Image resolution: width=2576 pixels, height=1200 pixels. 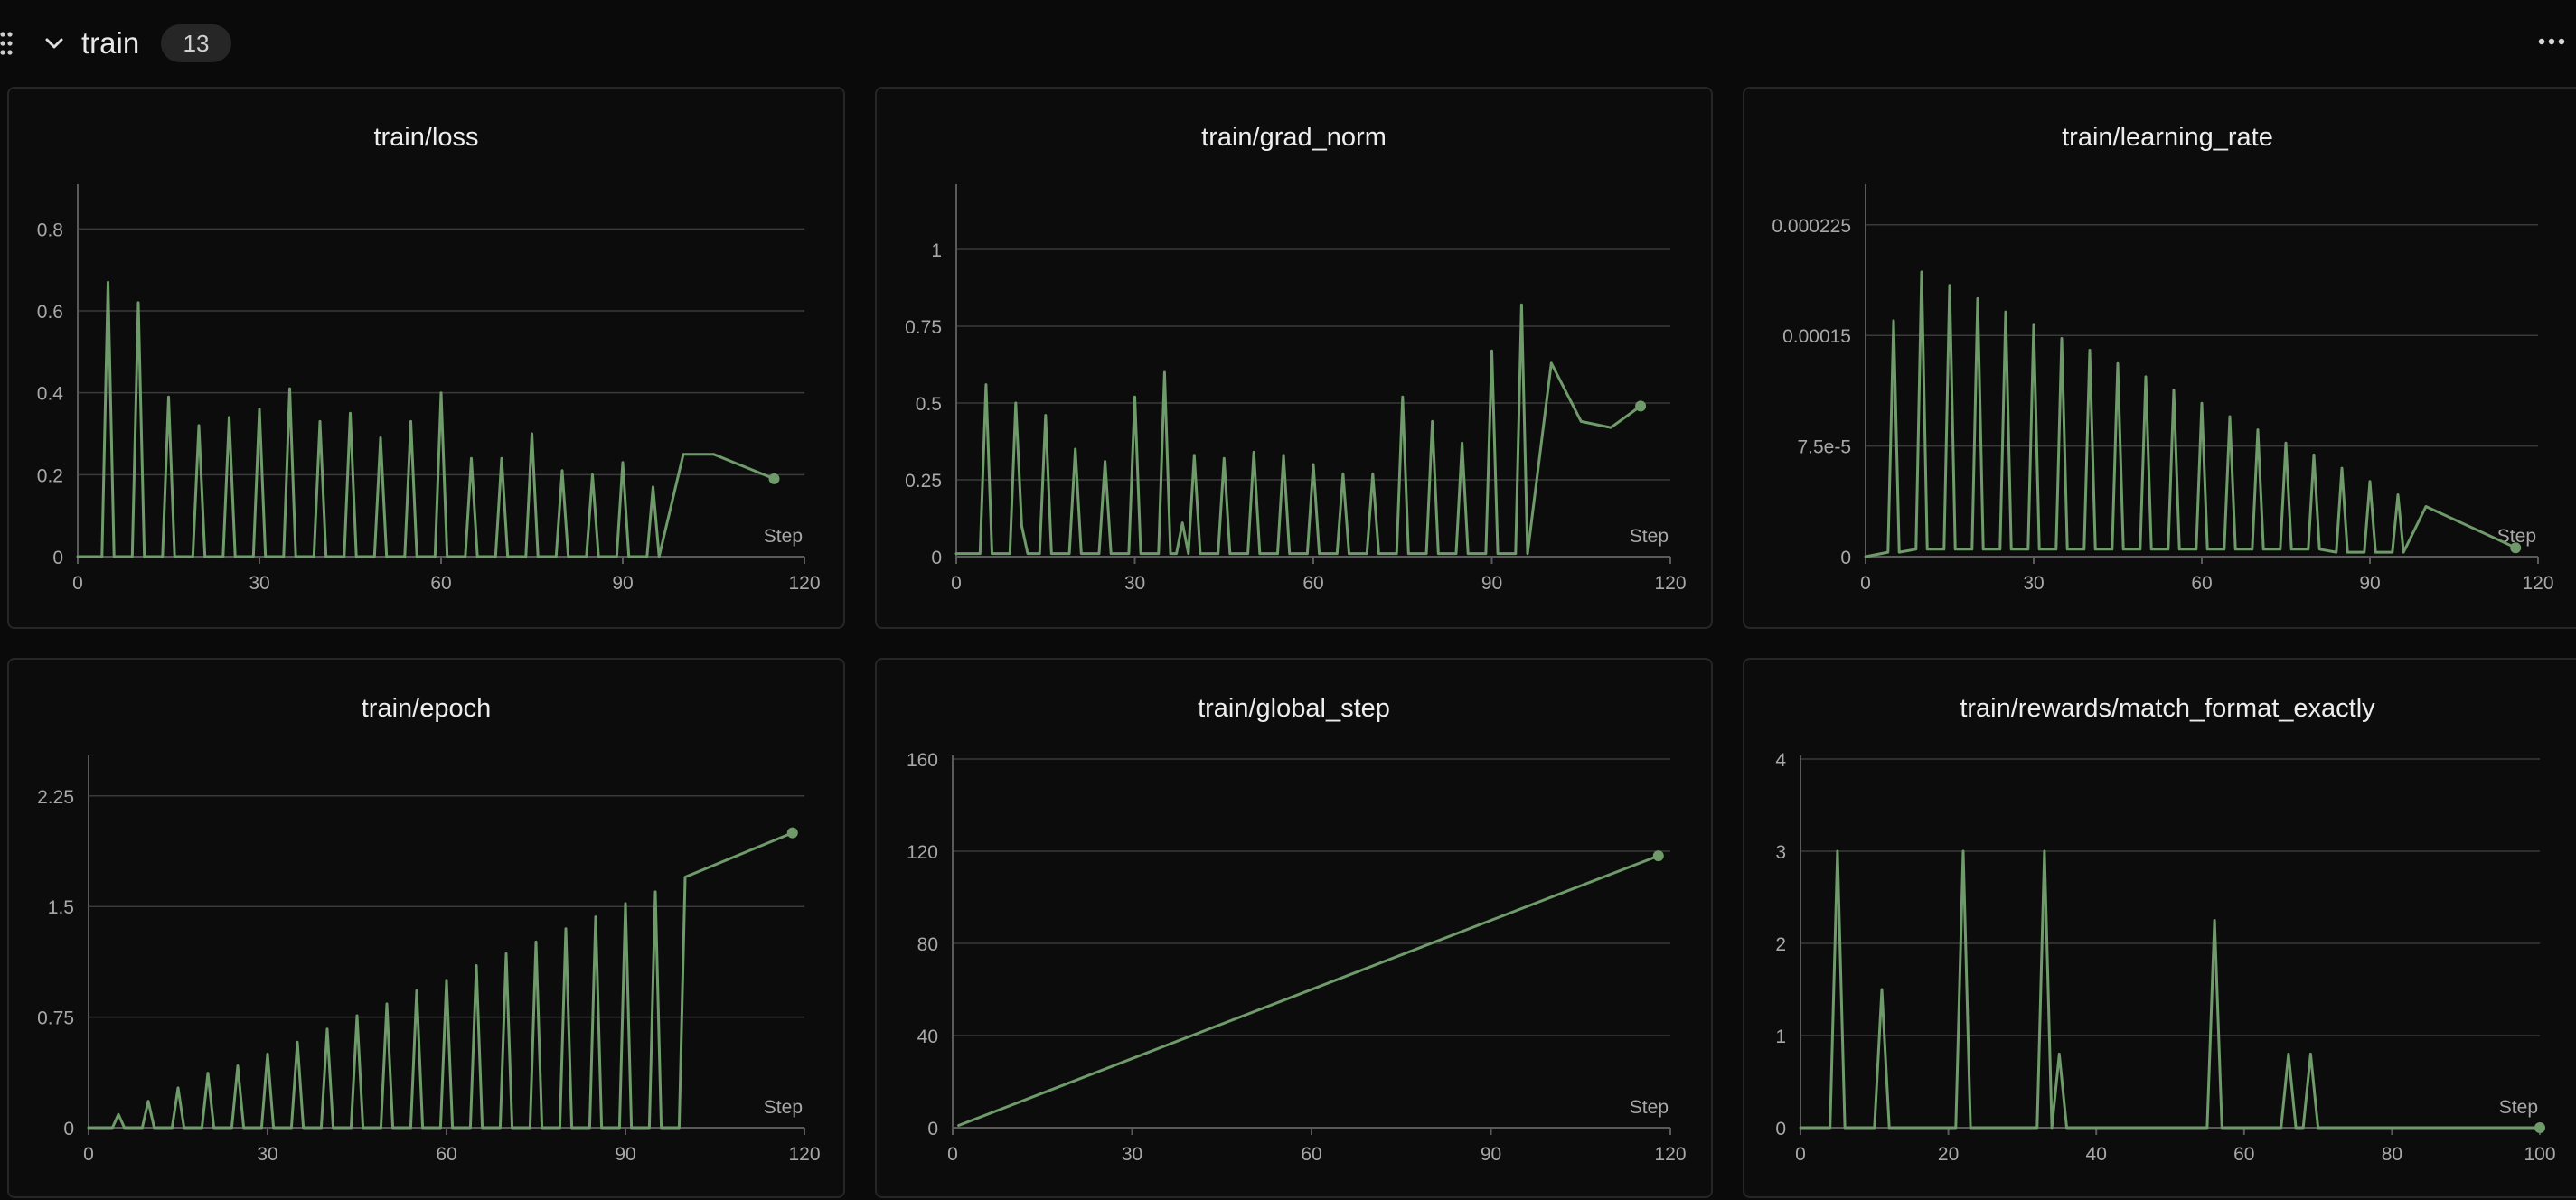 I want to click on chart-title: train/loss, so click(x=426, y=137).